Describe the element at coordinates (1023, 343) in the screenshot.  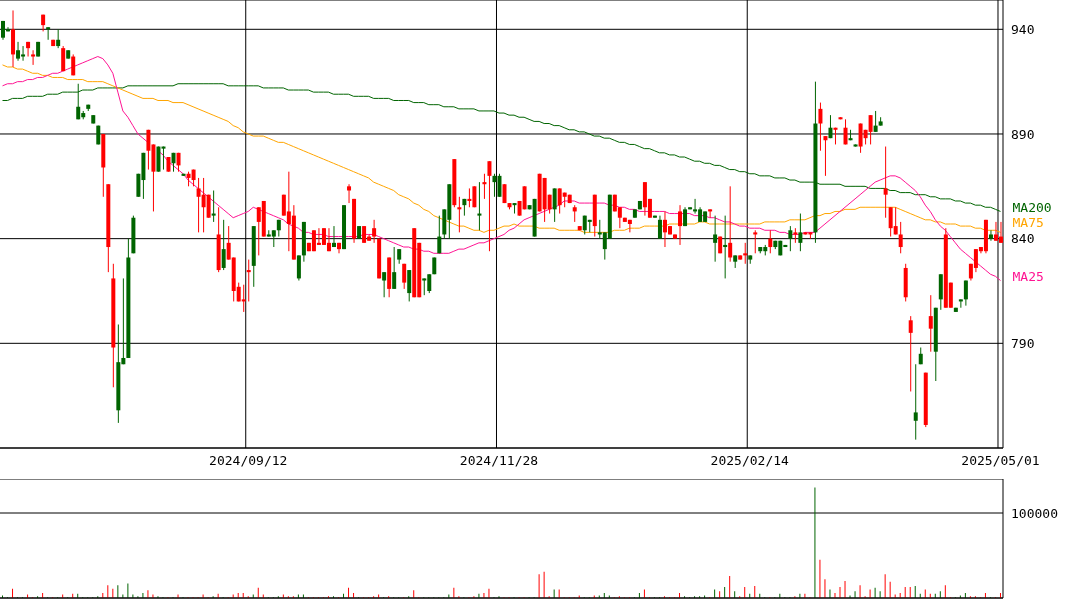
I see `y-tick-label: 790` at that location.